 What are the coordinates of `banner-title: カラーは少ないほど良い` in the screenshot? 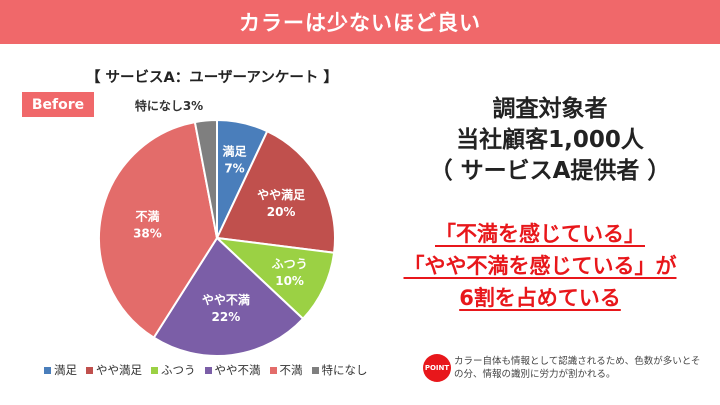 It's located at (360, 23).